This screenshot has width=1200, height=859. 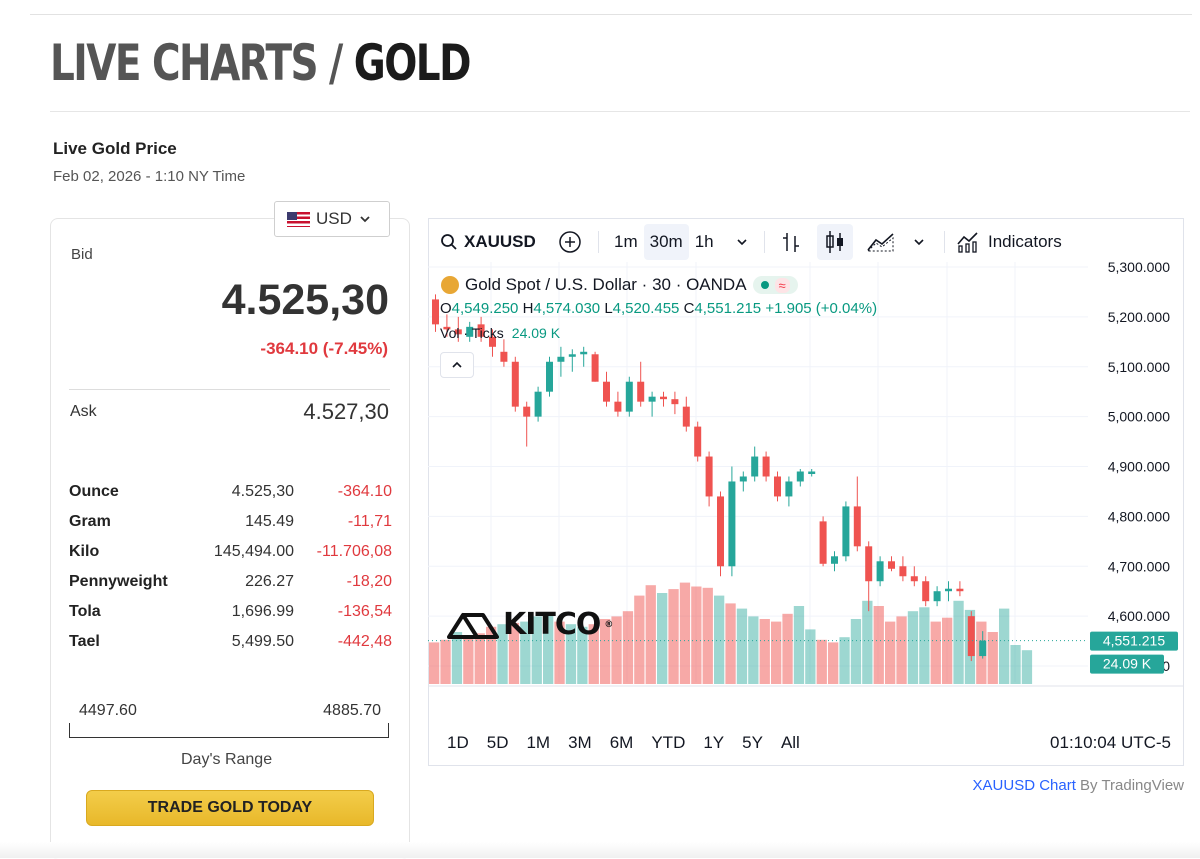 What do you see at coordinates (881, 242) in the screenshot?
I see `area-style-button` at bounding box center [881, 242].